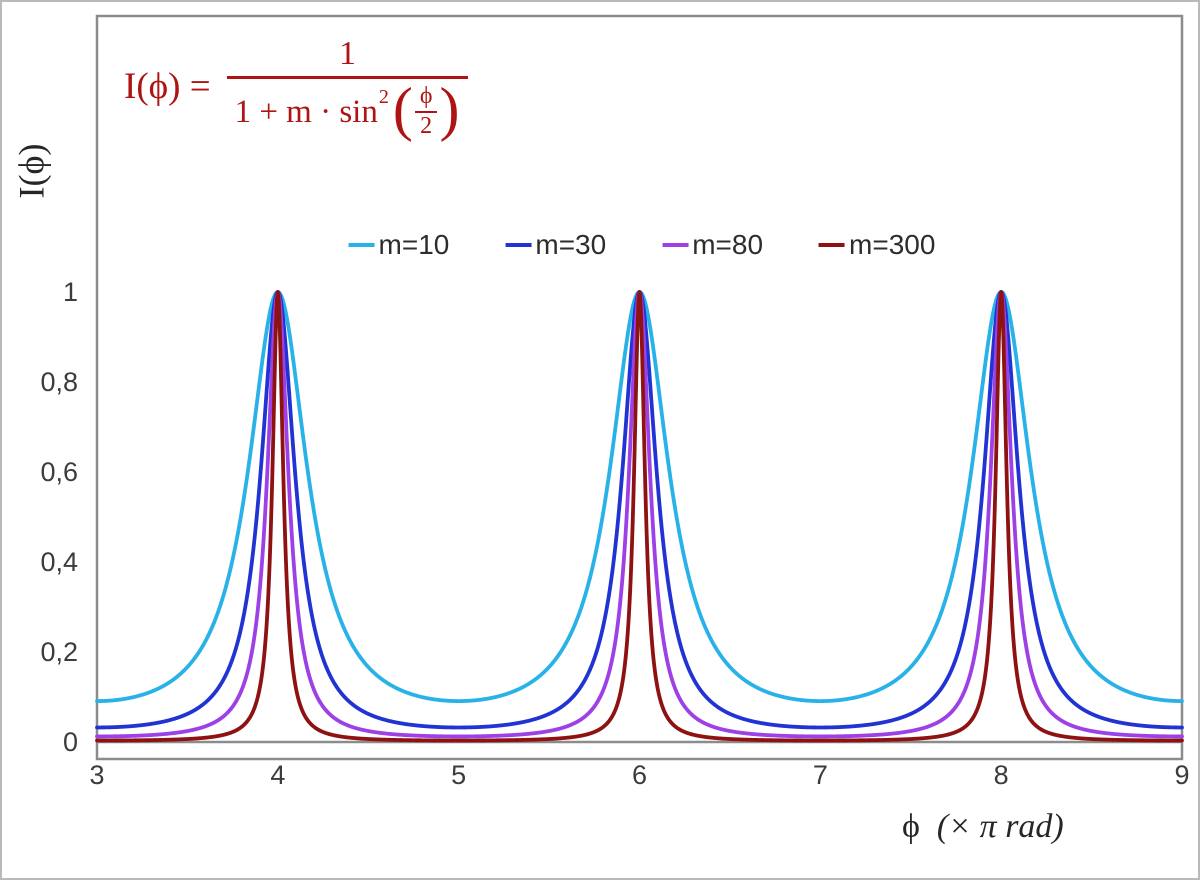  I want to click on x-axis-title-unit: (× π rad), so click(1000, 826).